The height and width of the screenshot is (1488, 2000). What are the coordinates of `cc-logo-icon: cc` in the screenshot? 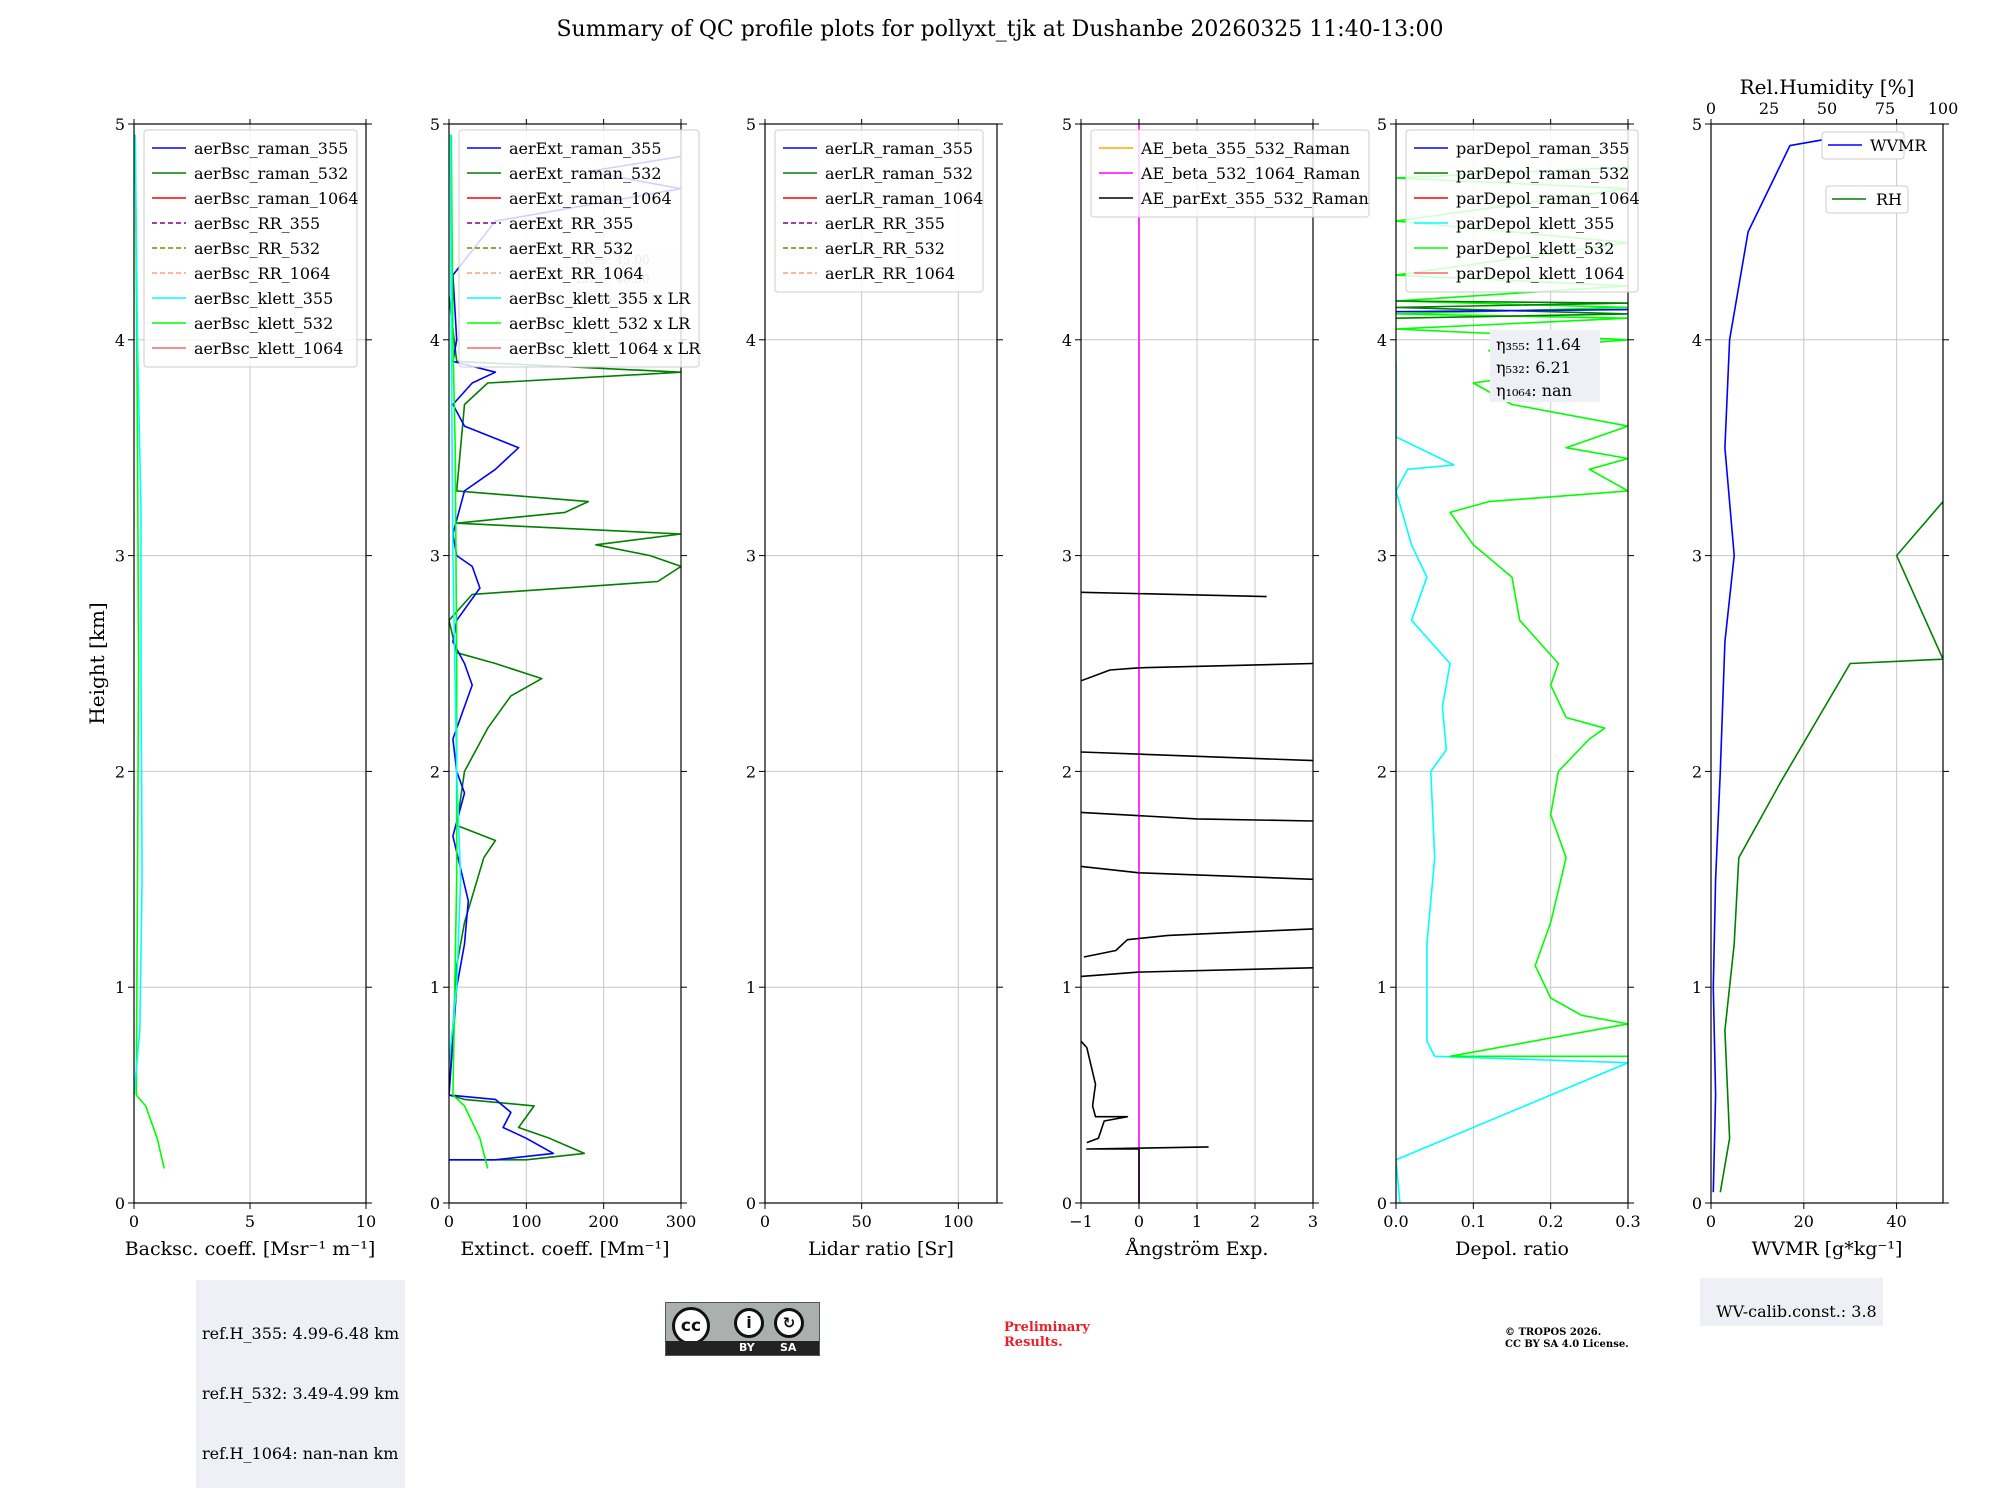 It's located at (691, 1326).